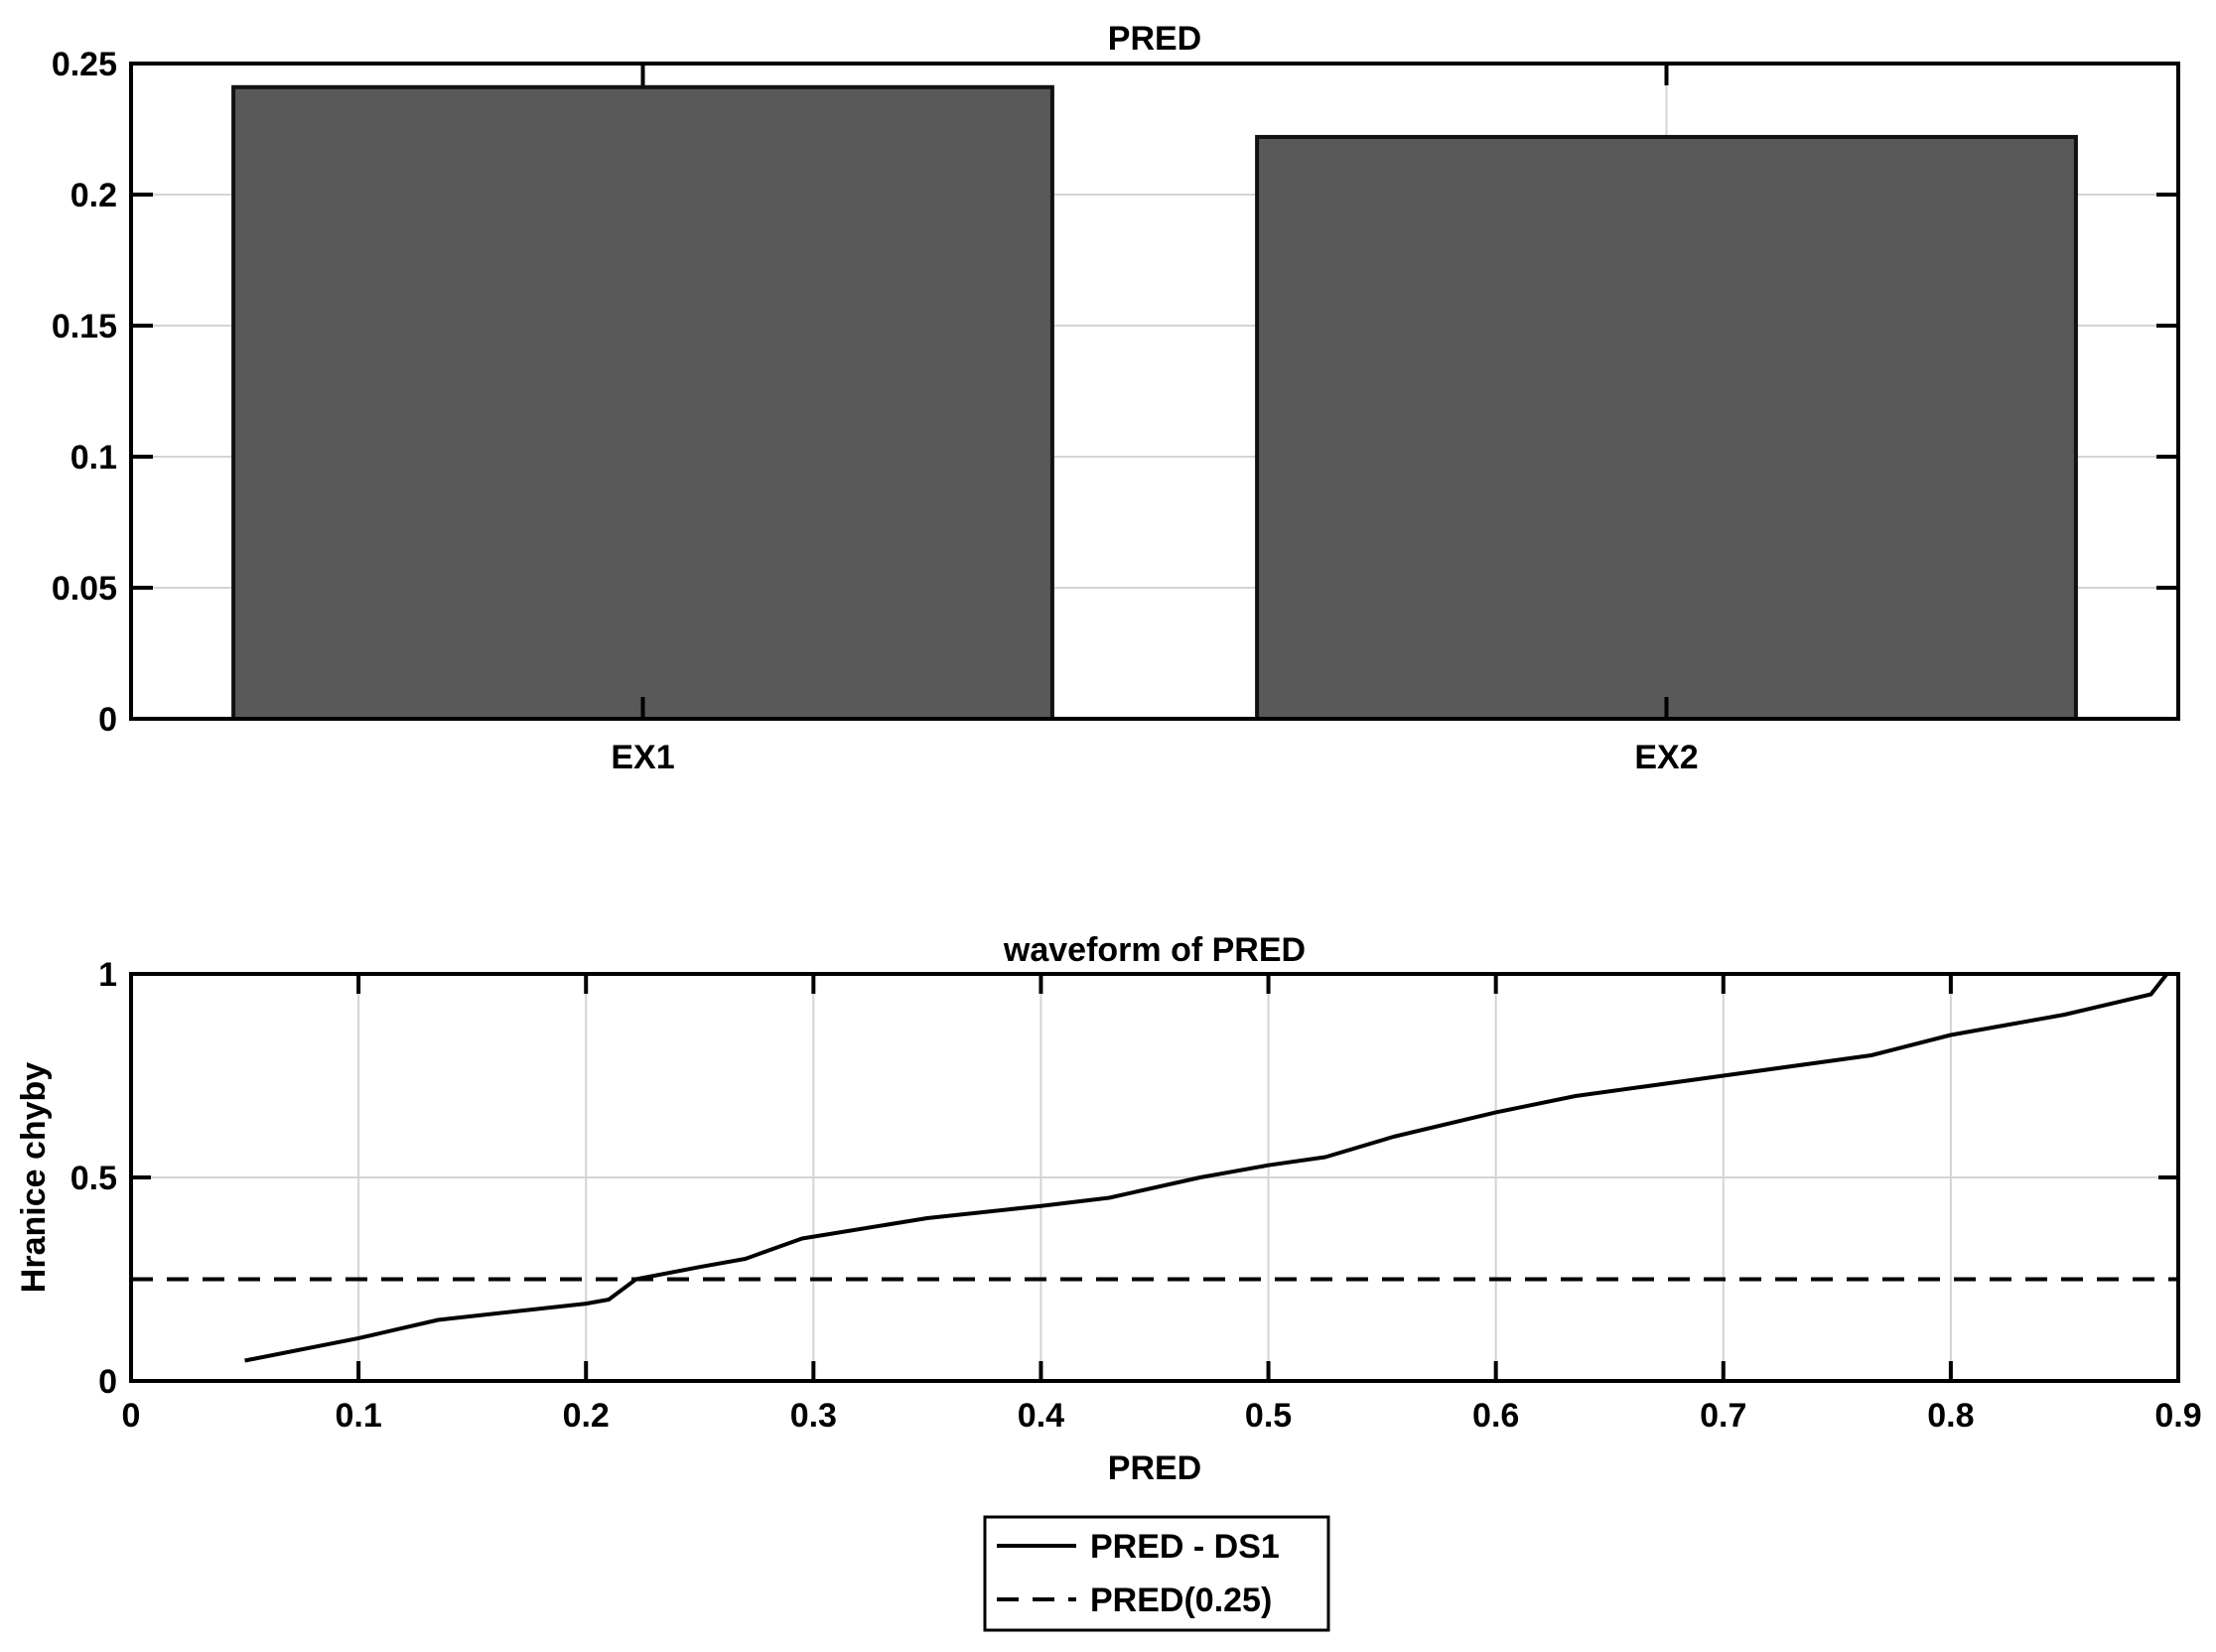  What do you see at coordinates (1162, 1416) in the screenshot?
I see `line-chart-x-tick-labels: 0 0.1 0.2 0.3 0.4 0.5 0.6 0.7 0.8 0.9` at bounding box center [1162, 1416].